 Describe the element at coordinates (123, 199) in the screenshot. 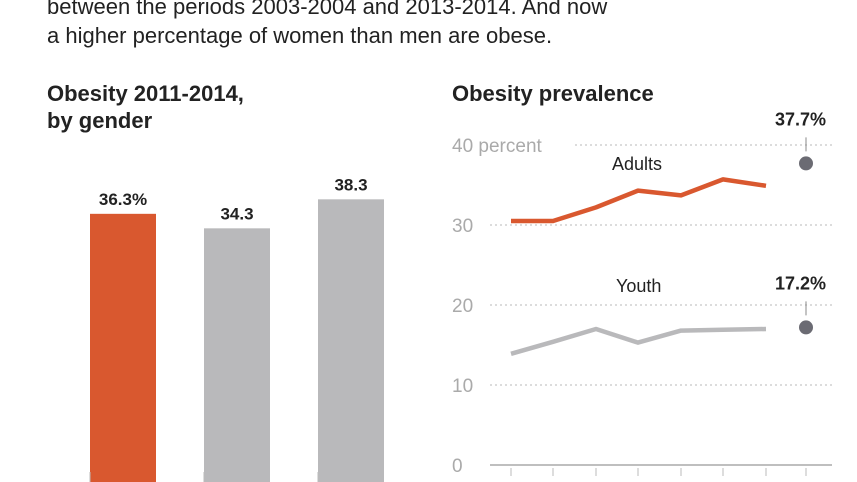

I see `bar-data-label-0: 36.3%` at that location.